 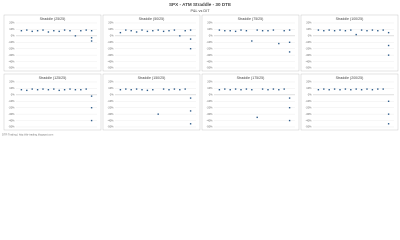 What do you see at coordinates (200, 11) in the screenshot?
I see `subtitle: P&L vs DIT` at bounding box center [200, 11].